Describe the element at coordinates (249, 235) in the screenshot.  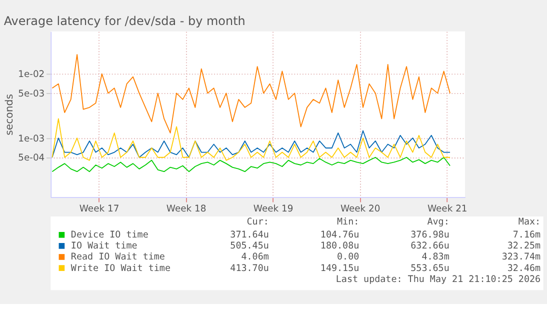
I see `text: 371.64u` at that location.